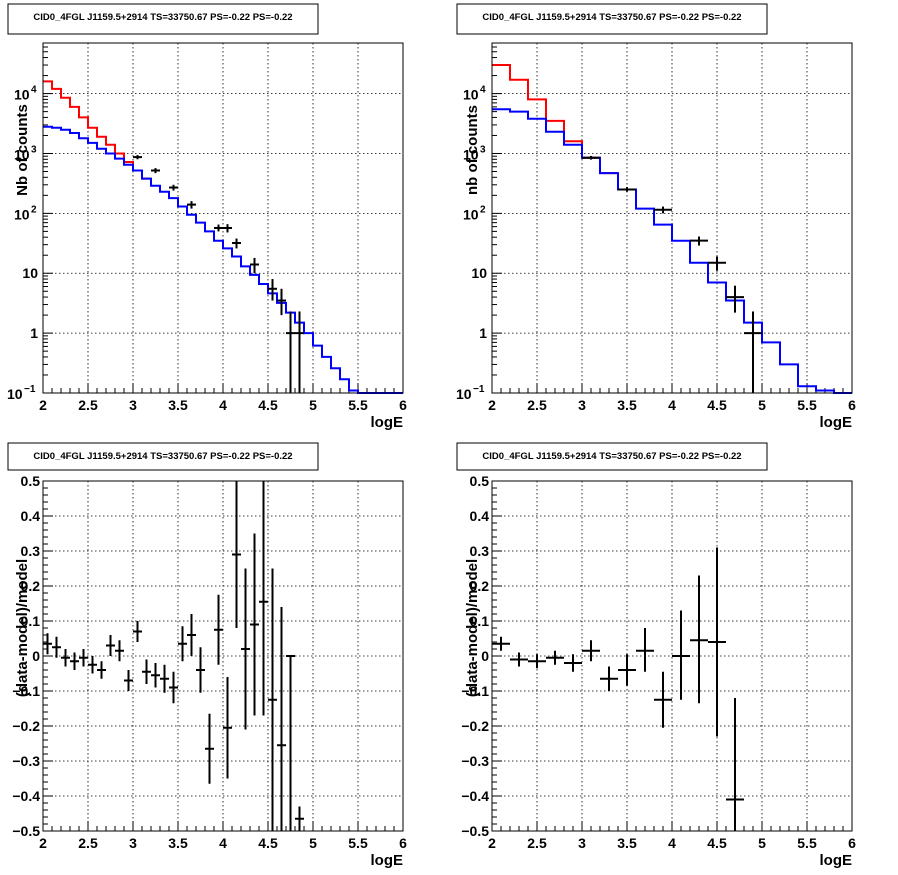 This screenshot has width=898, height=875. Describe the element at coordinates (852, 843) in the screenshot. I see `x-tick-label: 6` at that location.